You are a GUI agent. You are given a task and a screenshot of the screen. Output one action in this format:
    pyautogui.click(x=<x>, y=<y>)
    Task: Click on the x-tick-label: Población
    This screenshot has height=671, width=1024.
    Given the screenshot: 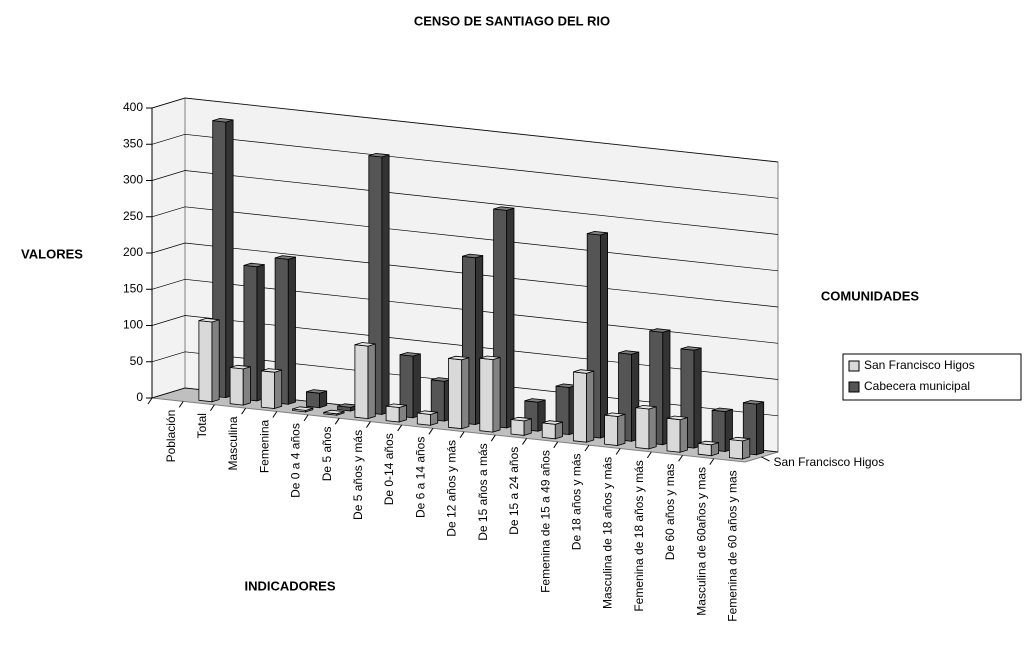 What is the action you would take?
    pyautogui.click(x=171, y=436)
    